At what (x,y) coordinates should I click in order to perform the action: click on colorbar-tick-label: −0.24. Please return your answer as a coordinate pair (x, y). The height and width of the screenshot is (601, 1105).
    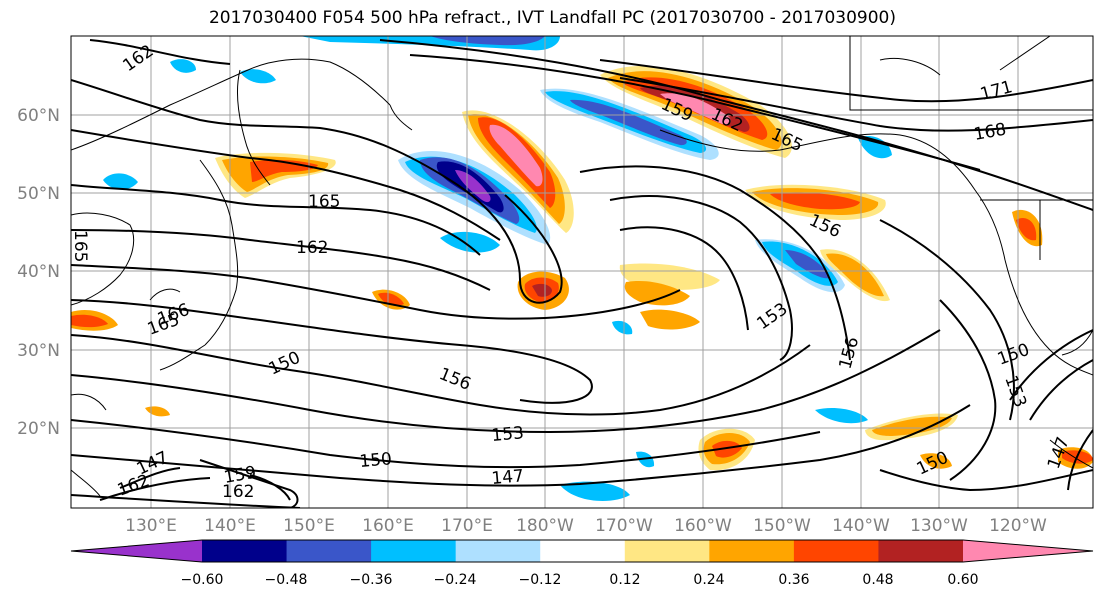
    Looking at the image, I should click on (455, 580).